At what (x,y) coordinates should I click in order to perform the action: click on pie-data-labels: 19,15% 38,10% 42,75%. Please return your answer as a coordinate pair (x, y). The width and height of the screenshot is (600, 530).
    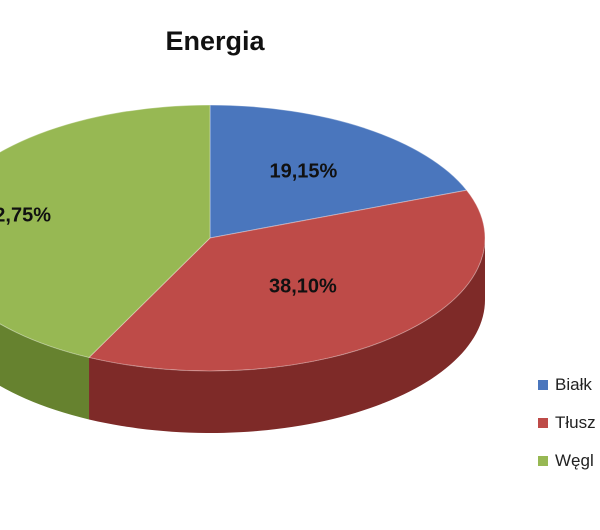
    Looking at the image, I should click on (169, 228).